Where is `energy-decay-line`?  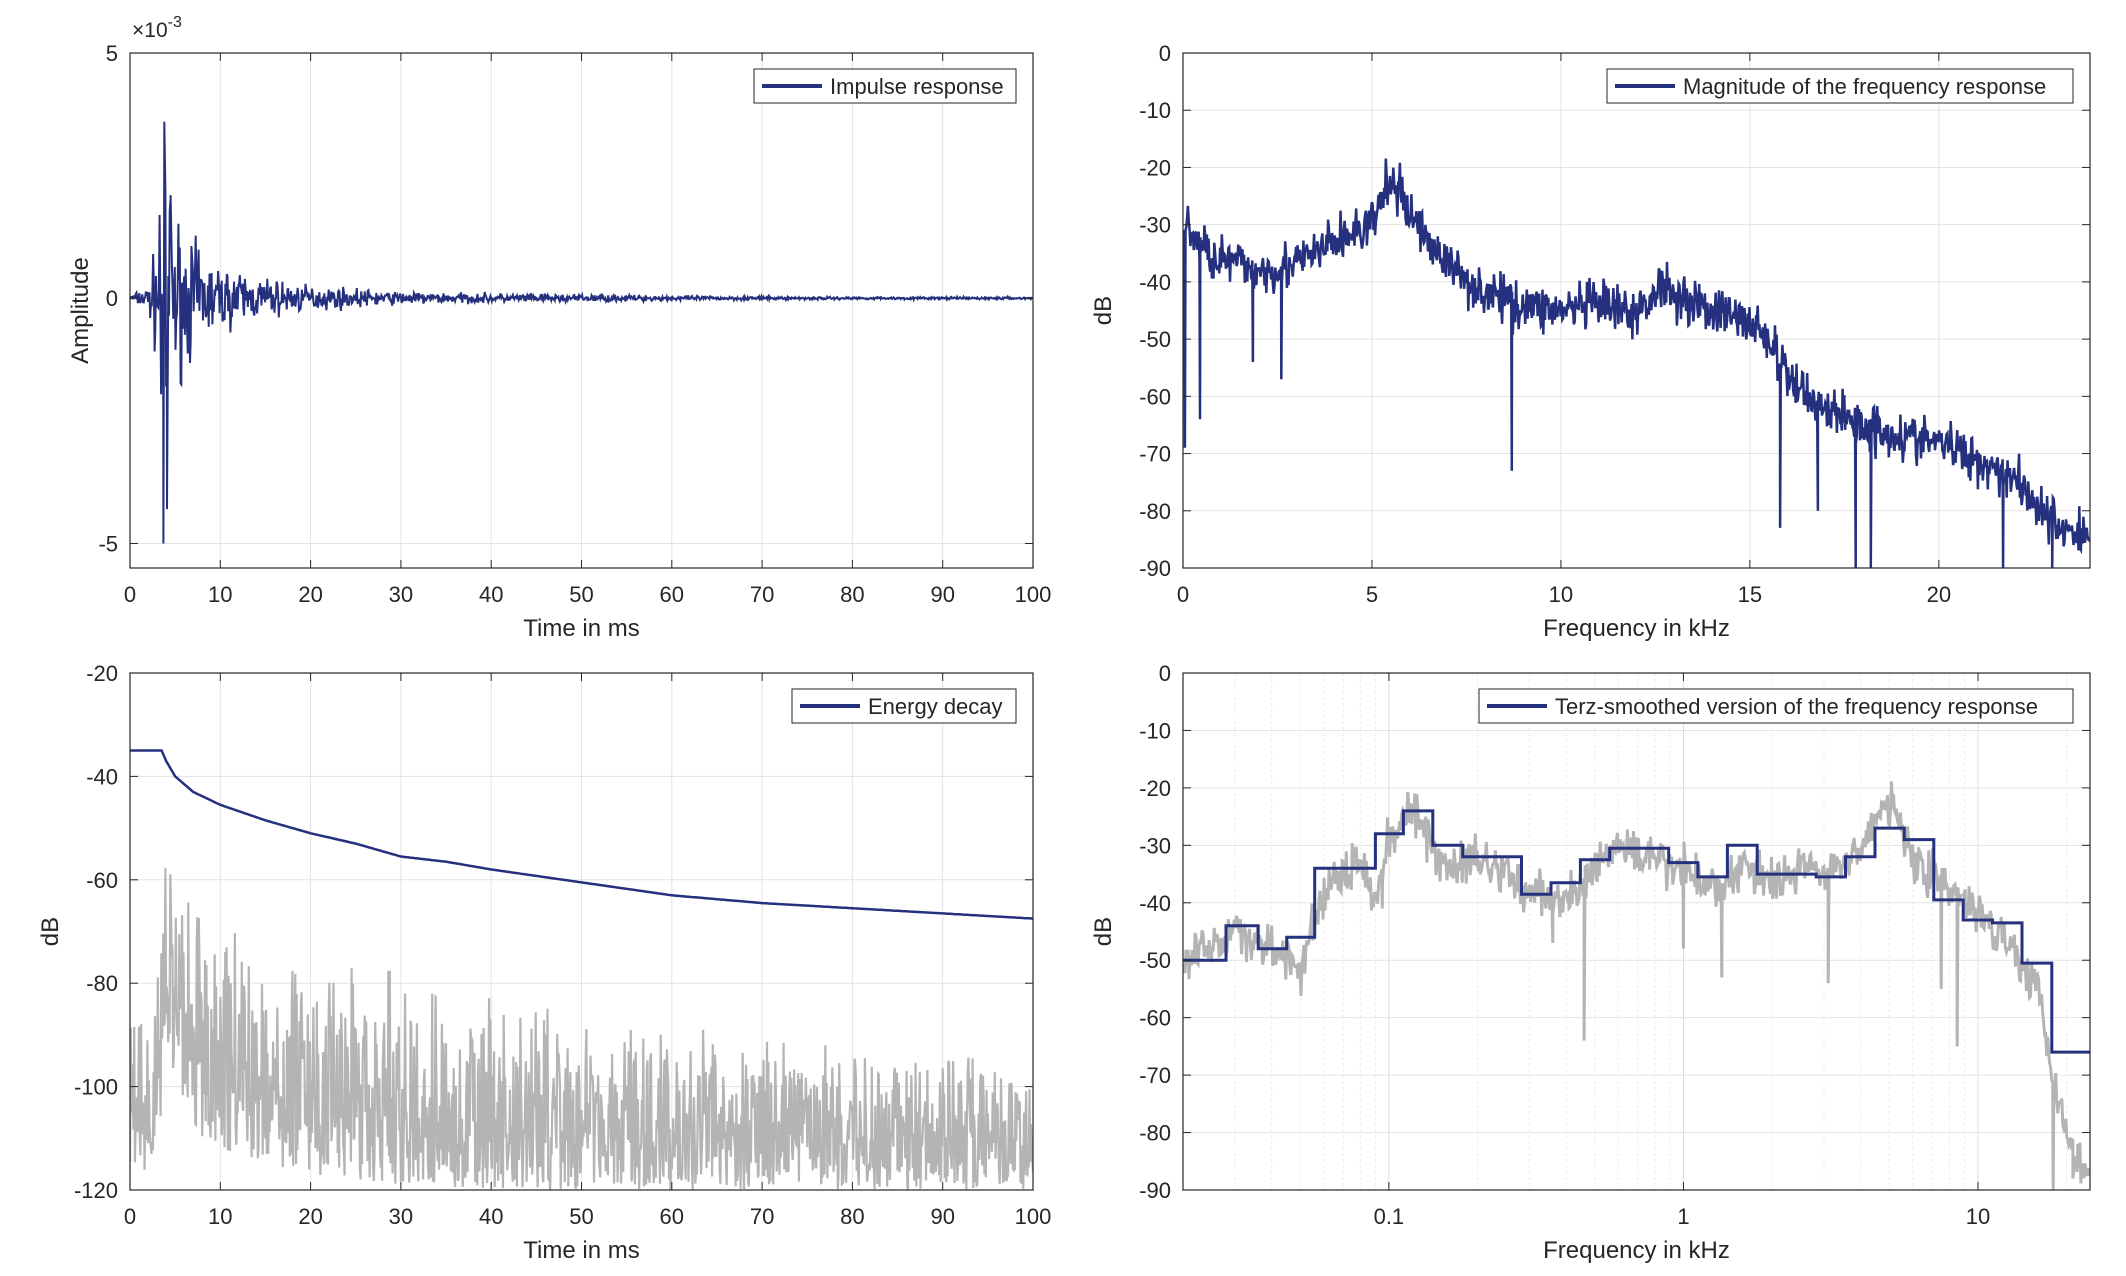 energy-decay-line is located at coordinates (581, 834).